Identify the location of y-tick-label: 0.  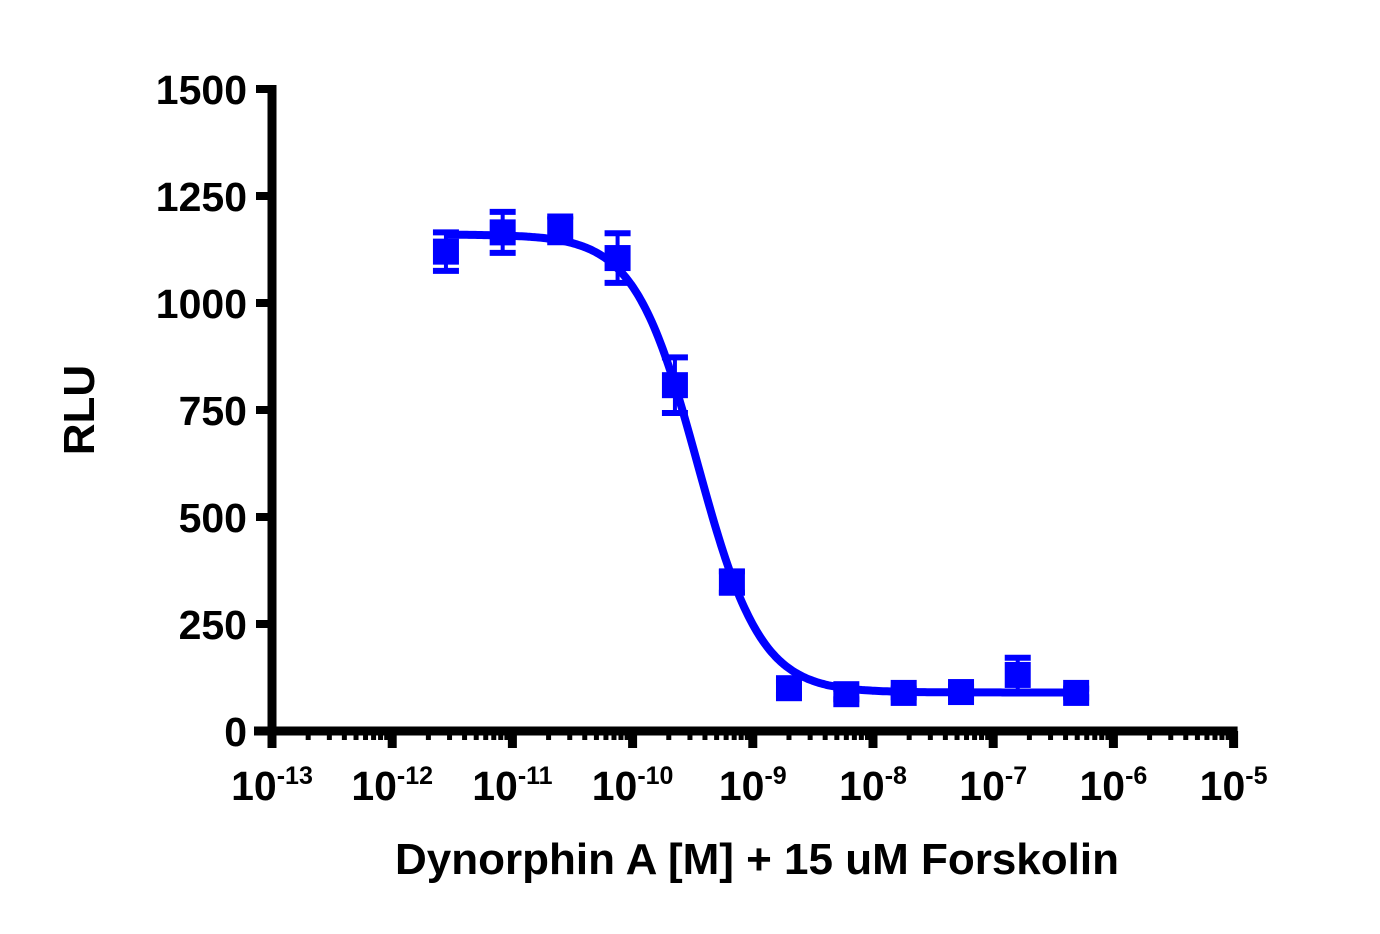
(235, 732).